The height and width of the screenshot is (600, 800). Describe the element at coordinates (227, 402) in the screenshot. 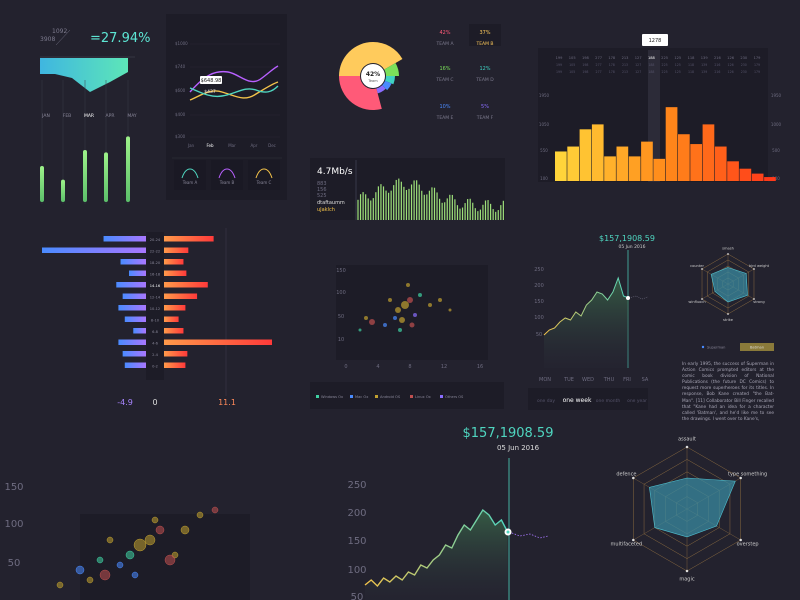

I see `pyramid-axis-right: 11.1` at that location.